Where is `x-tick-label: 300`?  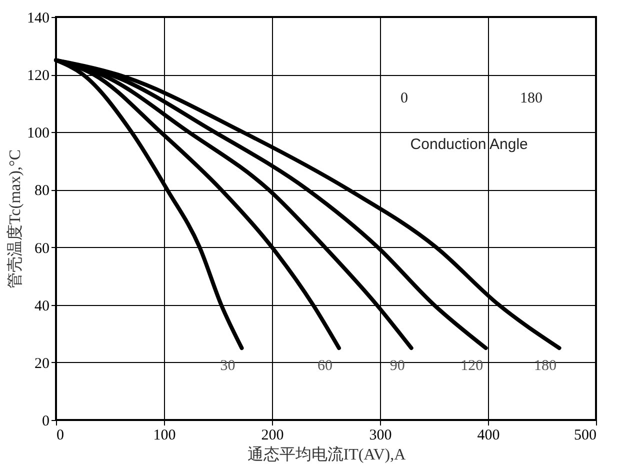 x-tick-label: 300 is located at coordinates (380, 436).